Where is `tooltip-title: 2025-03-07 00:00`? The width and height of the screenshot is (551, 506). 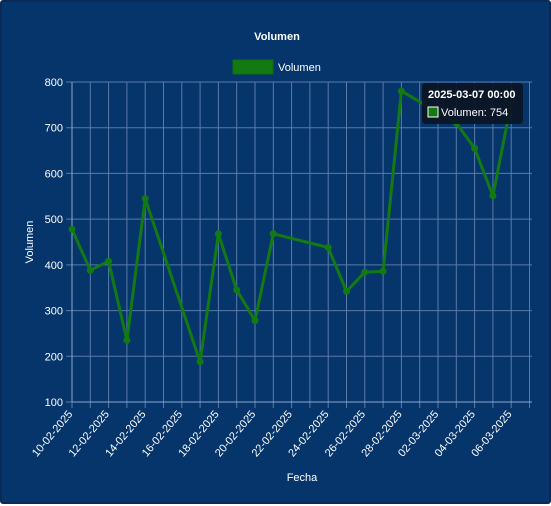 tooltip-title: 2025-03-07 00:00 is located at coordinates (471, 95).